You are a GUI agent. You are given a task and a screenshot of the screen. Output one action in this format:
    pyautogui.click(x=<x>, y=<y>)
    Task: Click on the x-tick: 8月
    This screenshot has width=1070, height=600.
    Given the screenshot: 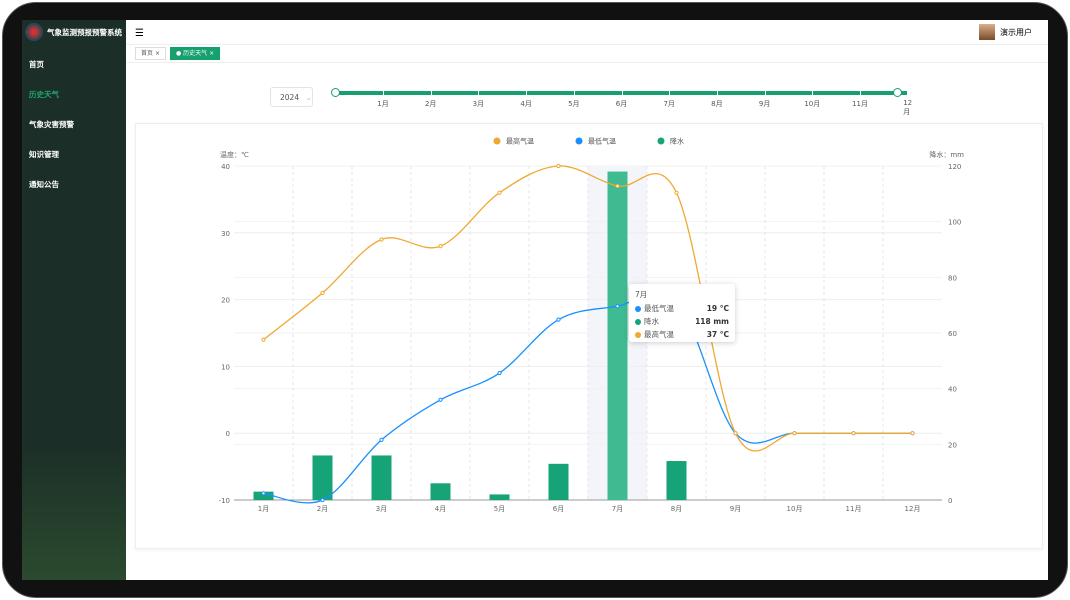 What is the action you would take?
    pyautogui.click(x=676, y=509)
    